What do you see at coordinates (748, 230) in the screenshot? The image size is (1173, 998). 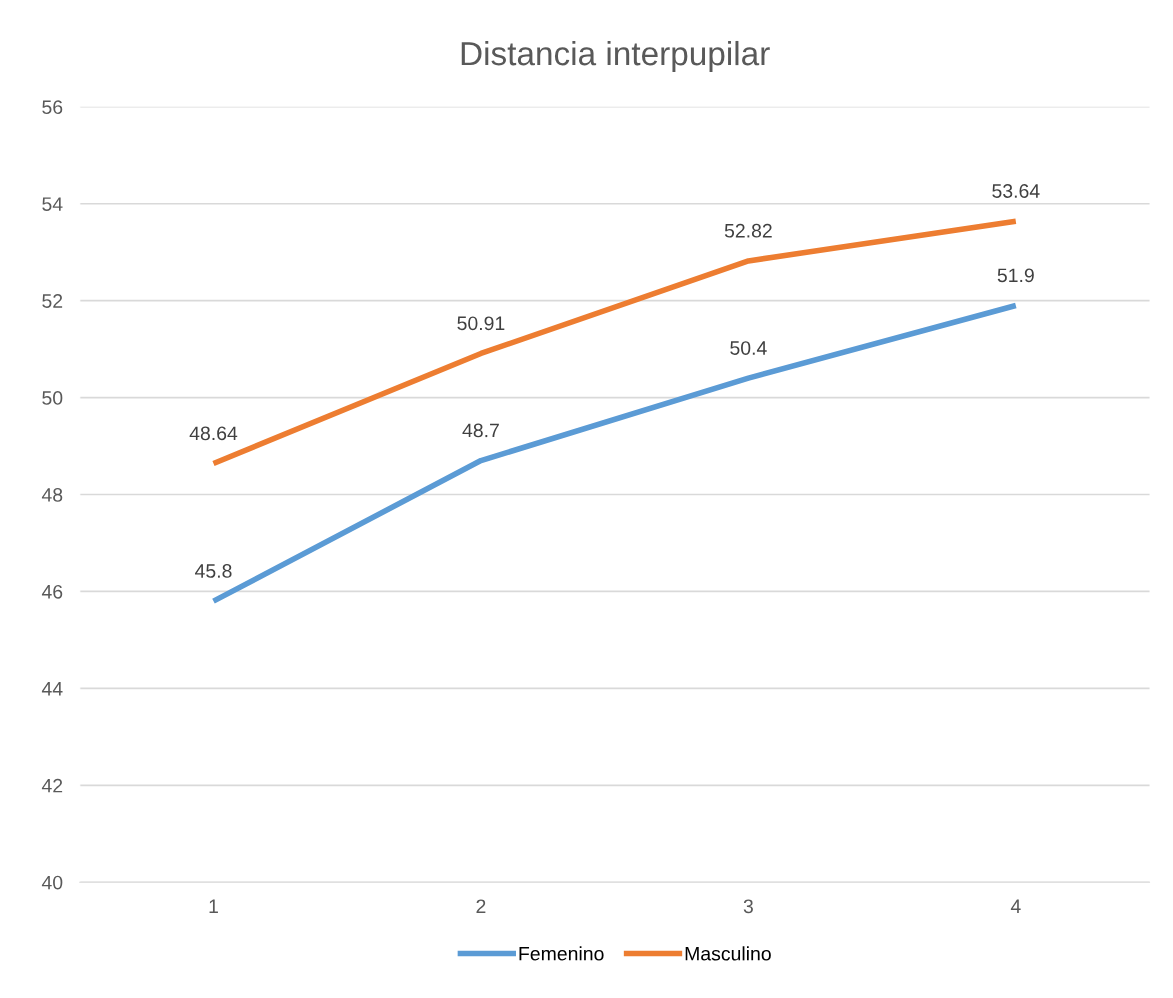 I see `data-label: 52.82` at bounding box center [748, 230].